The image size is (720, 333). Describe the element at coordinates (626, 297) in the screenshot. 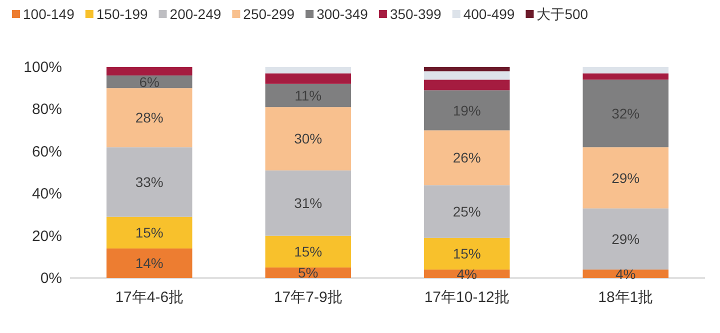

I see `x-tick-label: 18年1批` at that location.